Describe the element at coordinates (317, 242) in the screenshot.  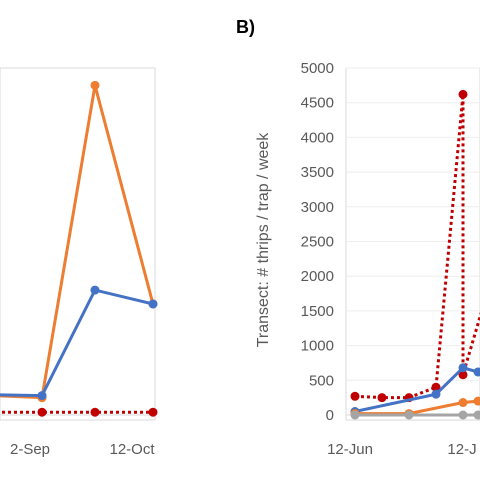
I see `y-tick-label-b: 2500` at that location.